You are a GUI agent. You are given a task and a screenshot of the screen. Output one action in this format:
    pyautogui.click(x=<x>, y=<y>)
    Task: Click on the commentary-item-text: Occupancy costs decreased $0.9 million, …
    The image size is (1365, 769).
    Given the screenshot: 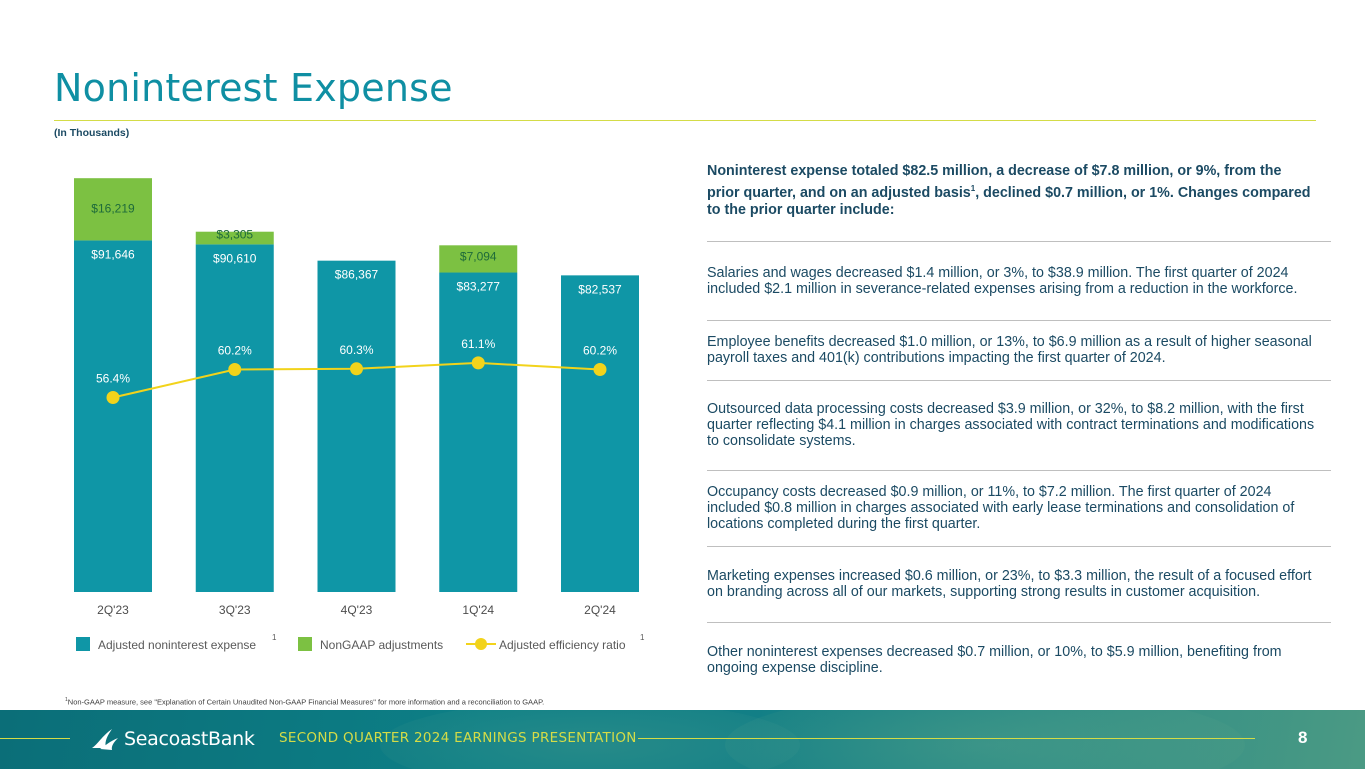 What is the action you would take?
    pyautogui.click(x=1001, y=508)
    